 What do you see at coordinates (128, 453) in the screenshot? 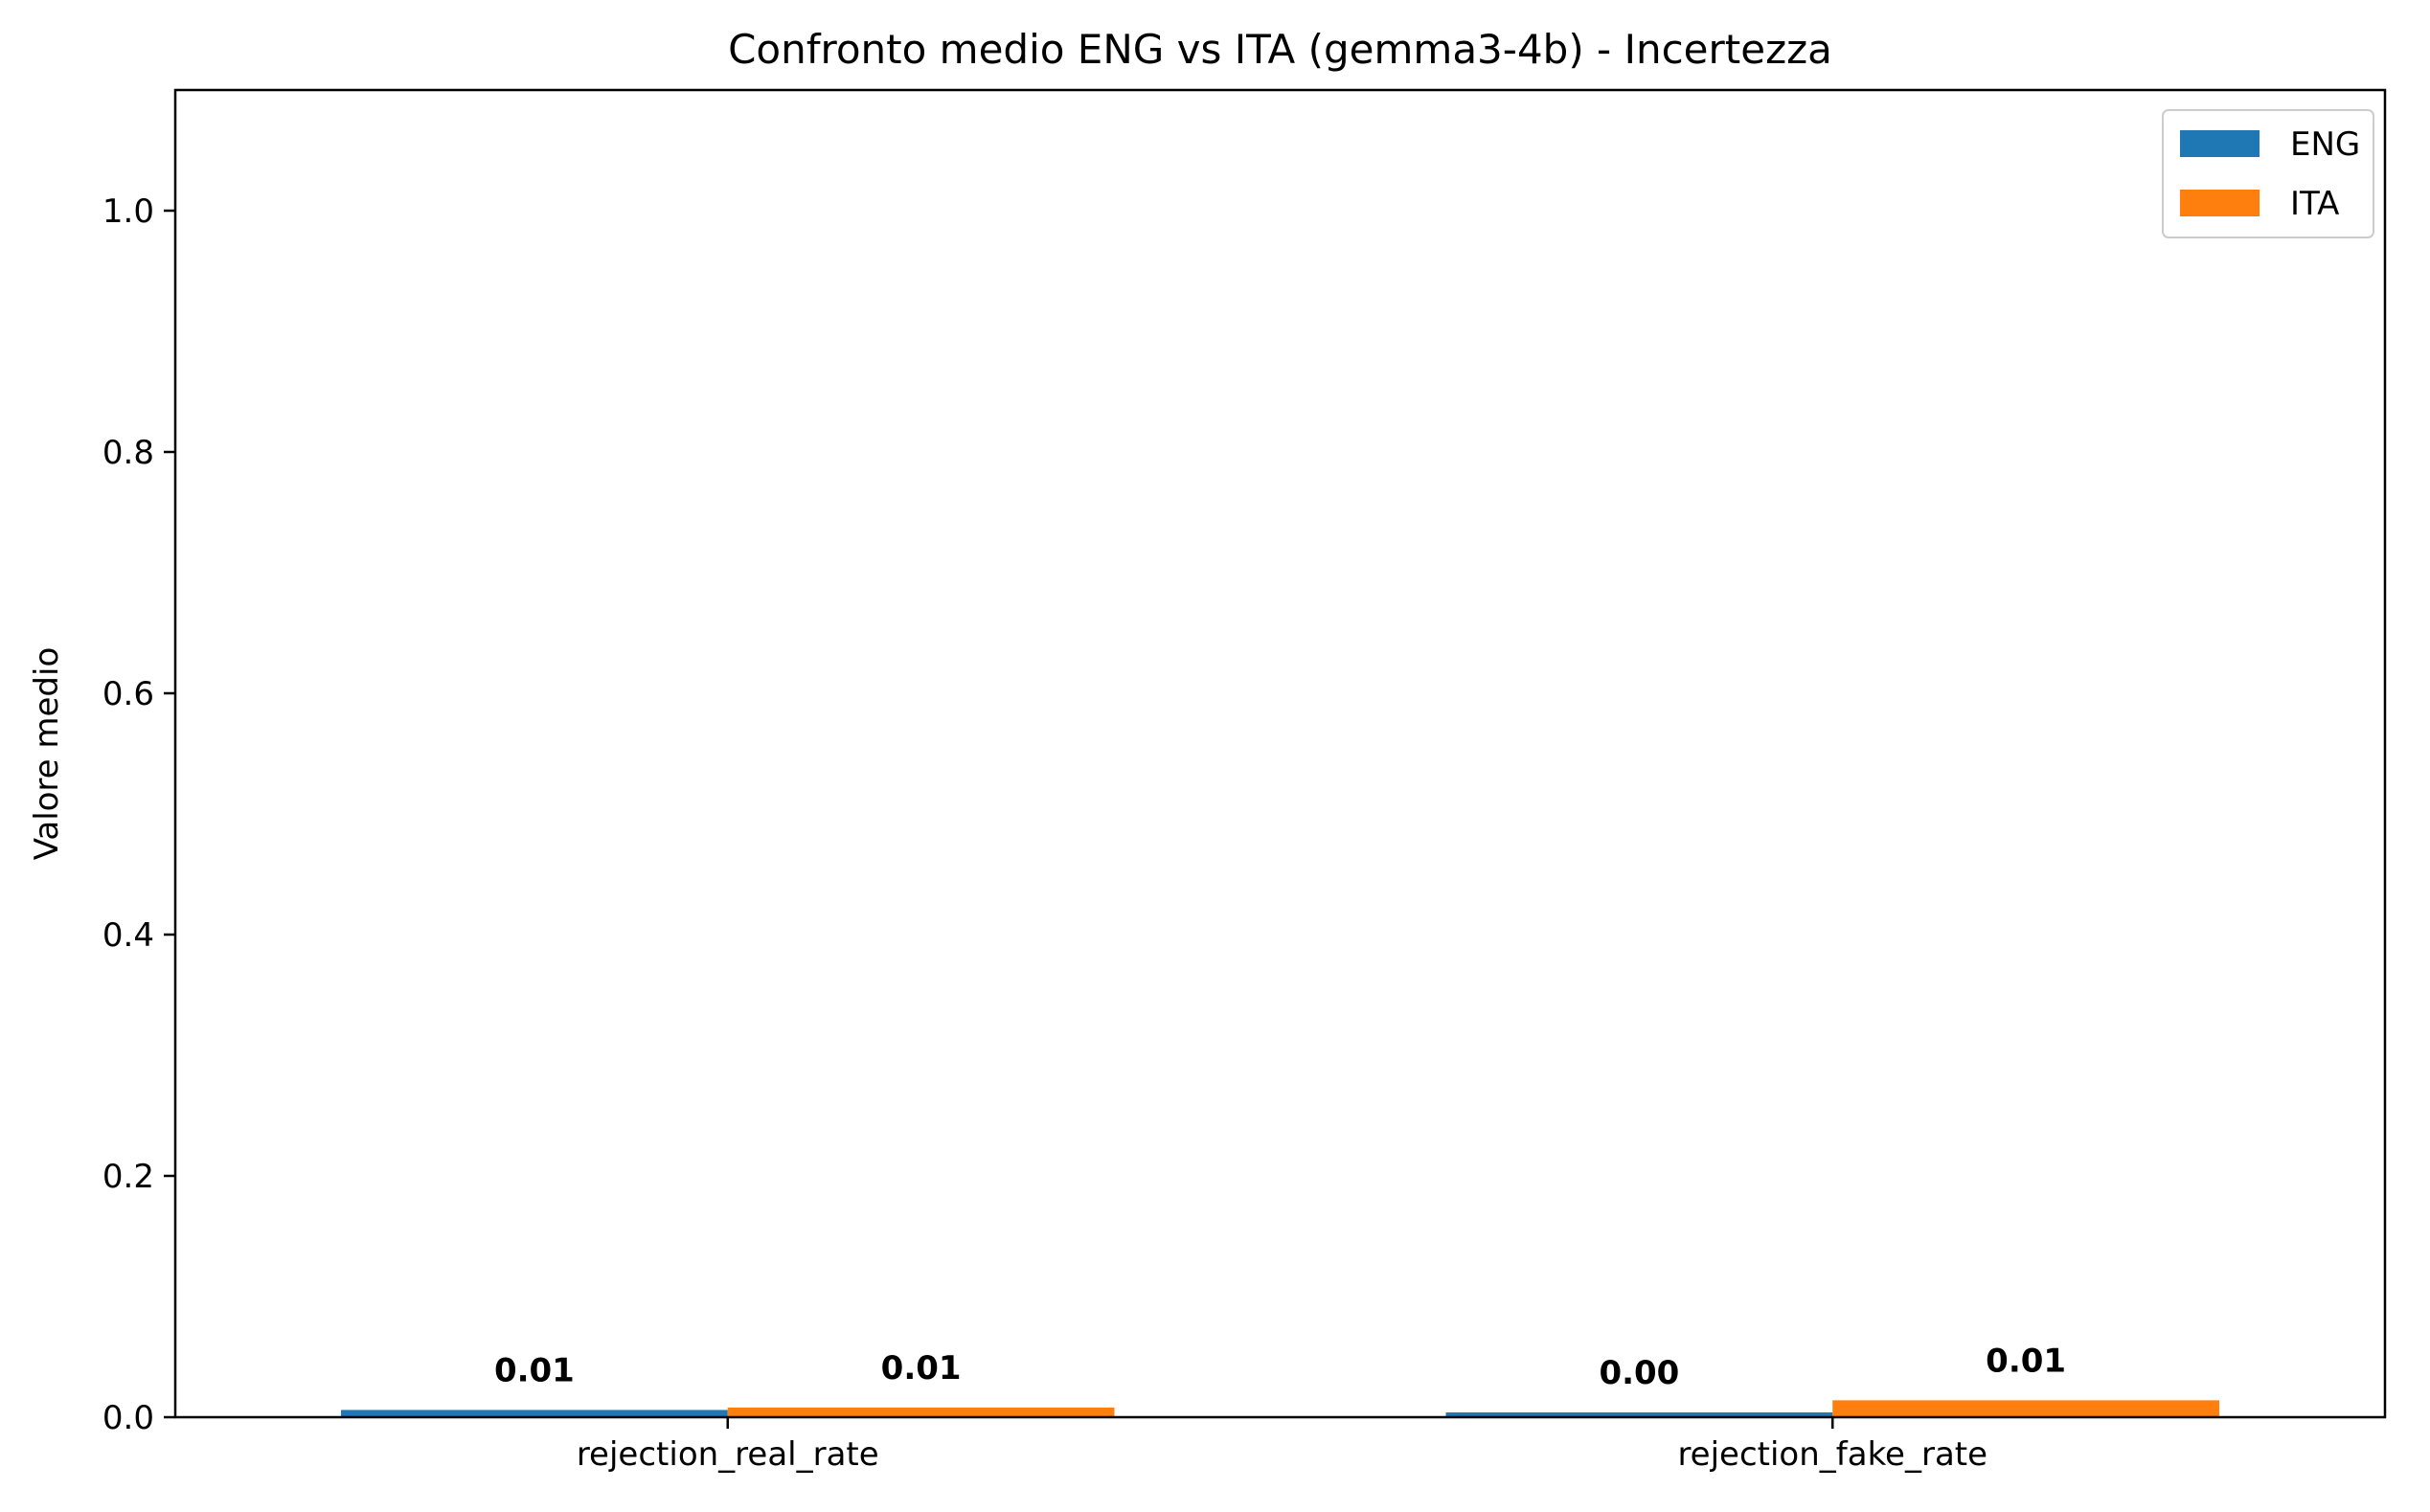
I see `y-tick-label: 0.8` at bounding box center [128, 453].